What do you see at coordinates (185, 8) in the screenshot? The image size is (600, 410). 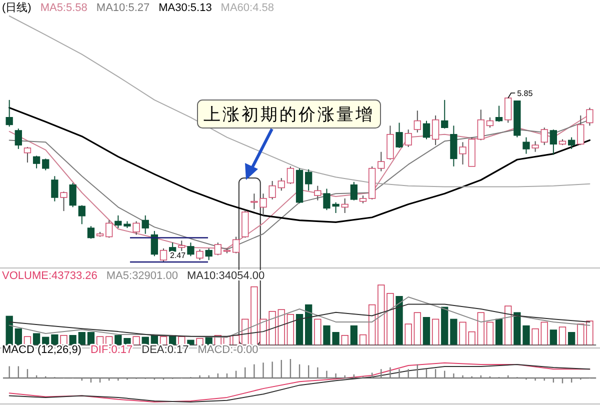 I see `text: MA30:5.13` at bounding box center [185, 8].